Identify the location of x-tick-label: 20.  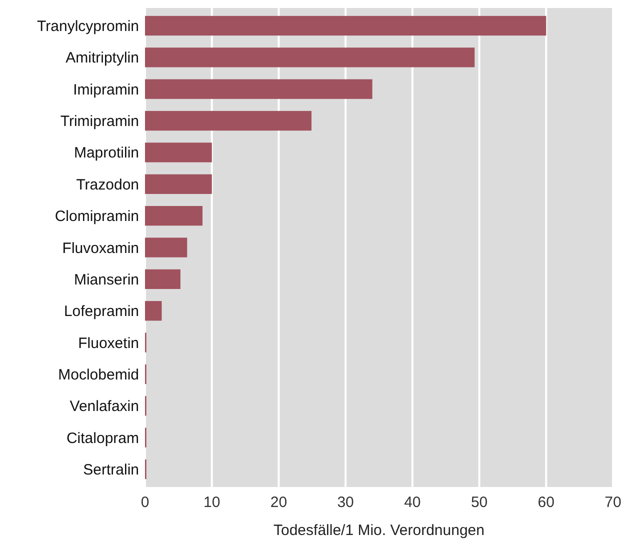
(279, 502).